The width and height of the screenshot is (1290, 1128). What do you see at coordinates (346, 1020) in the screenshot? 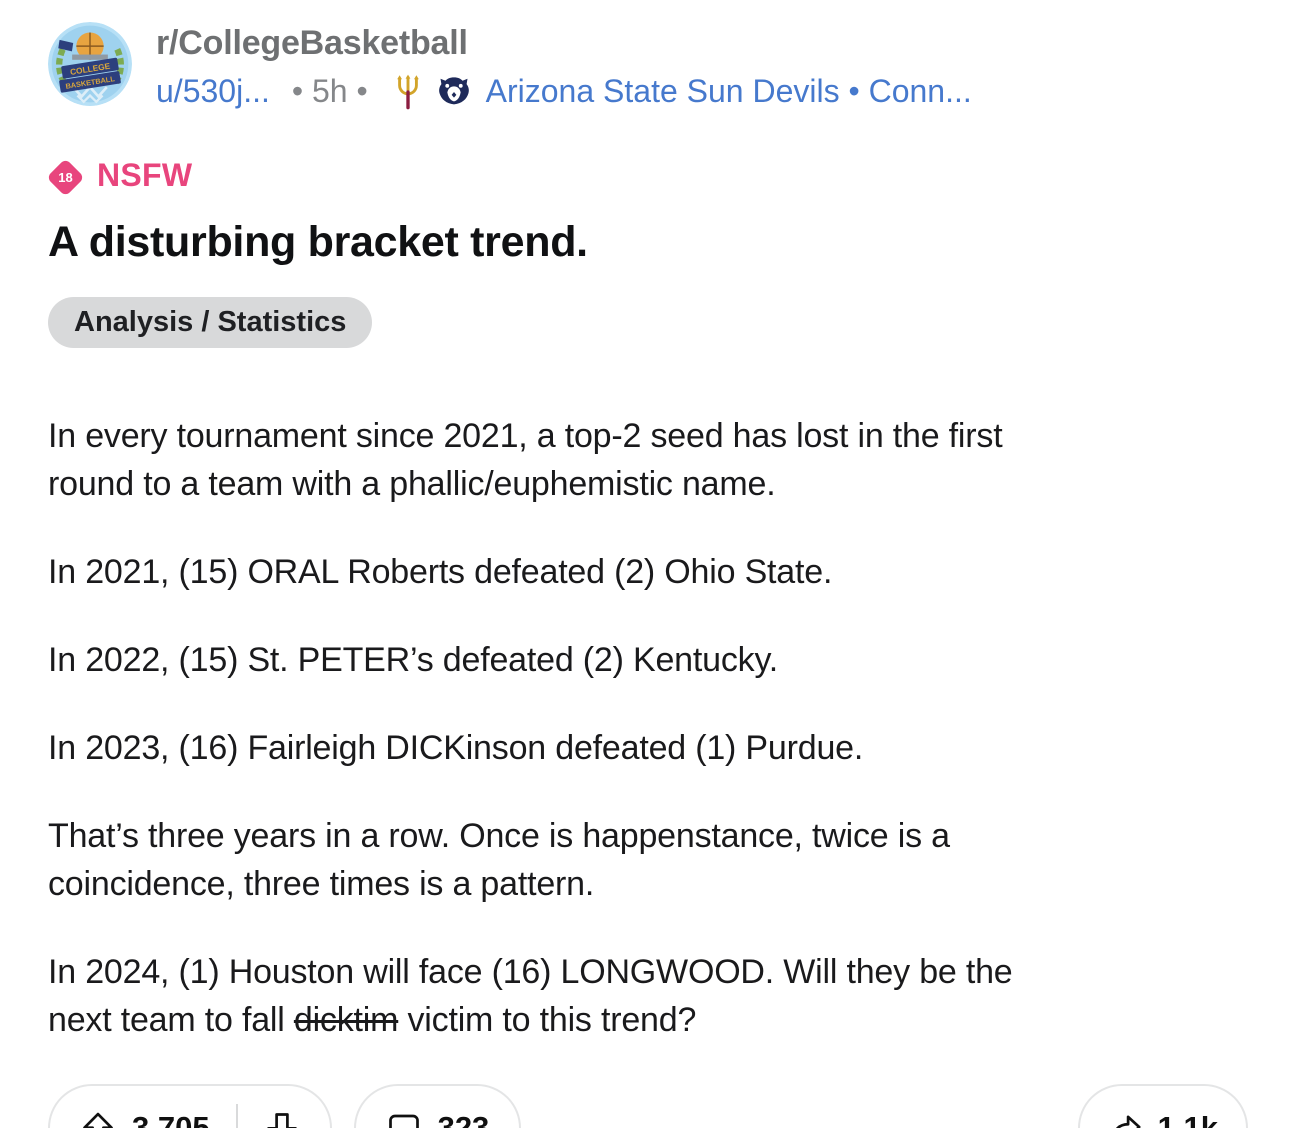
I see `strikethrough-word: dicktim` at bounding box center [346, 1020].